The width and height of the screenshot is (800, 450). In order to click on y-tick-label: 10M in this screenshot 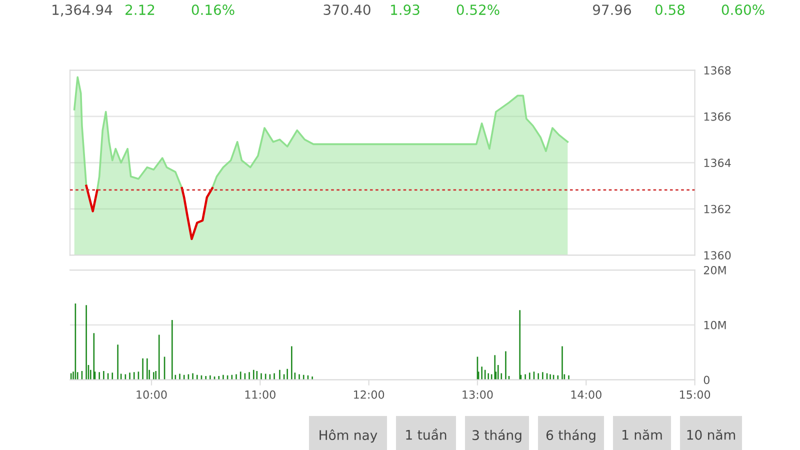, I will do `click(715, 325)`.